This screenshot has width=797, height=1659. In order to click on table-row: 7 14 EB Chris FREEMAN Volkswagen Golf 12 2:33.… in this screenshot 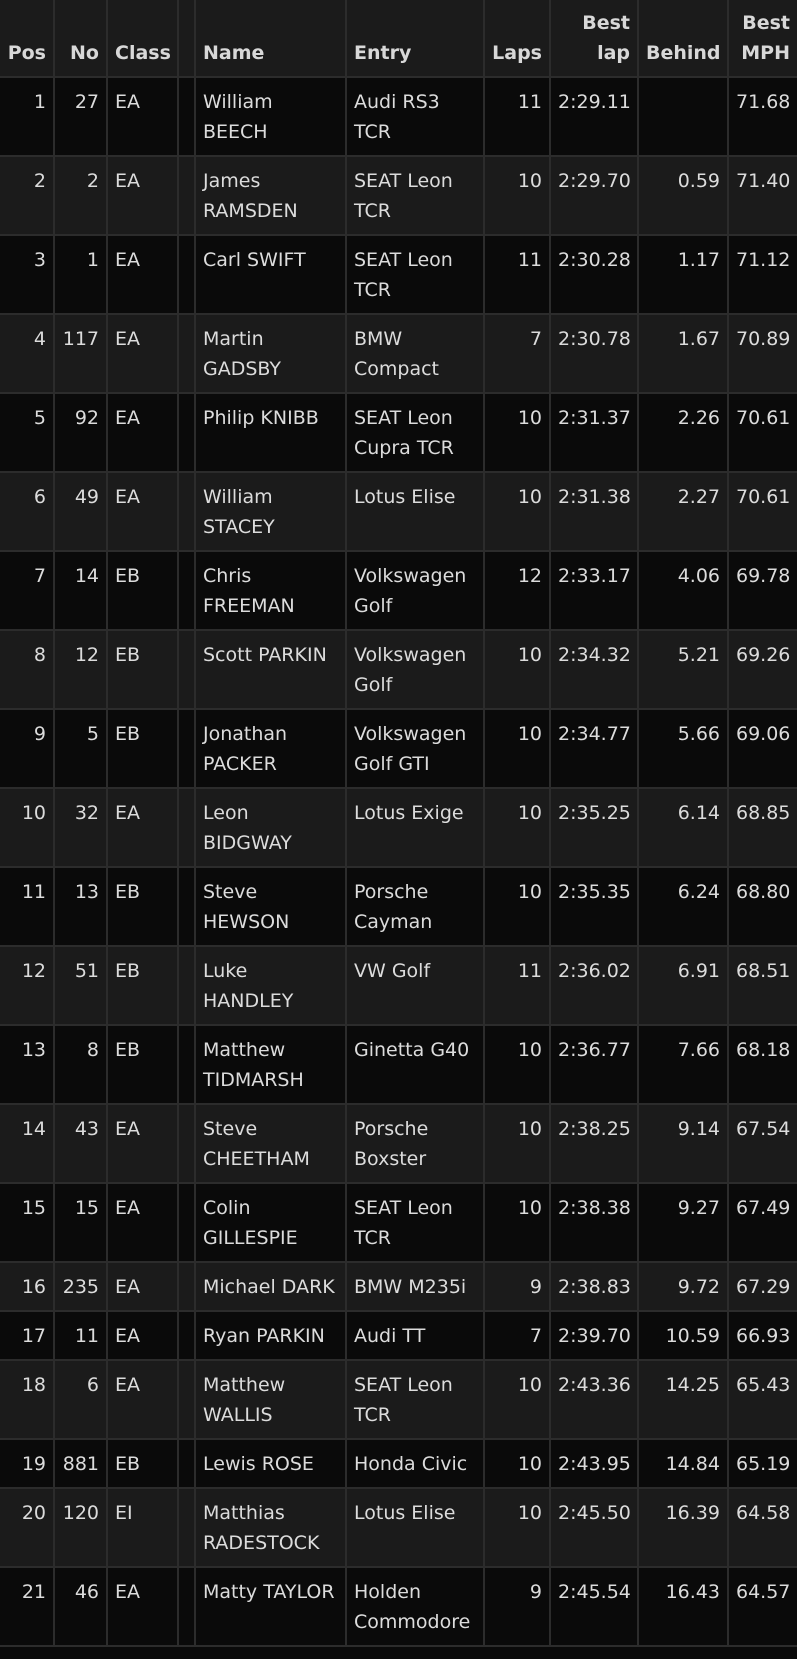, I will do `click(398, 590)`.